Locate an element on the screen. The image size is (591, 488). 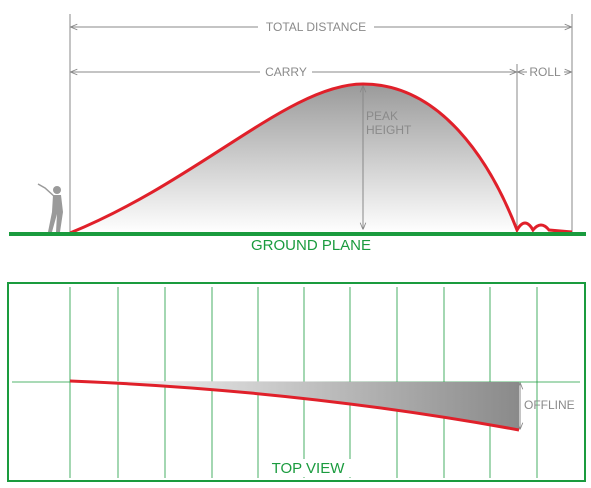
top-view-label: TOP VIEW is located at coordinates (309, 468).